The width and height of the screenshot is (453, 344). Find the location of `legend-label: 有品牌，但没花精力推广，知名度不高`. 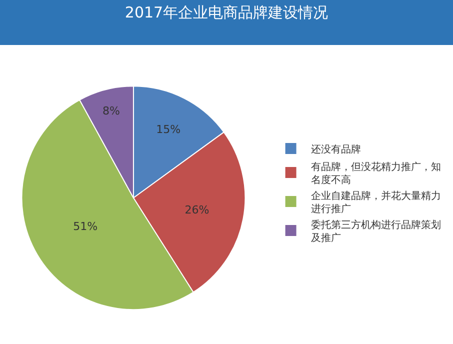

legend-label: 有品牌，但没花精力推广，知名度不高 is located at coordinates (375, 173).